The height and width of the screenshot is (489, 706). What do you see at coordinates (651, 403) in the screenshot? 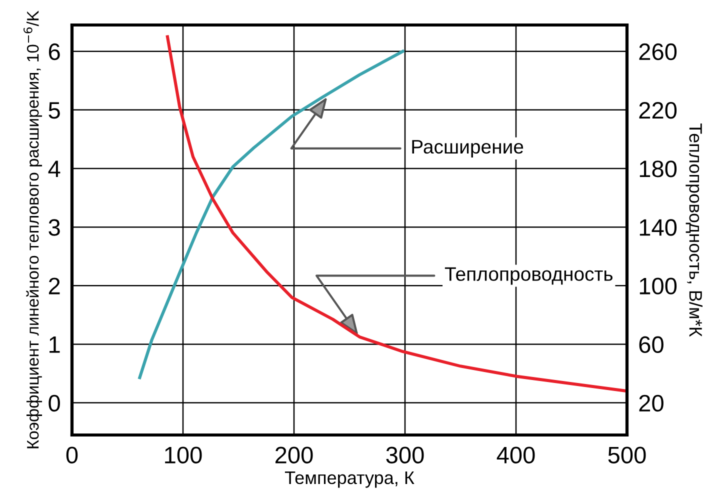
I see `y2-tick-label: 20` at bounding box center [651, 403].